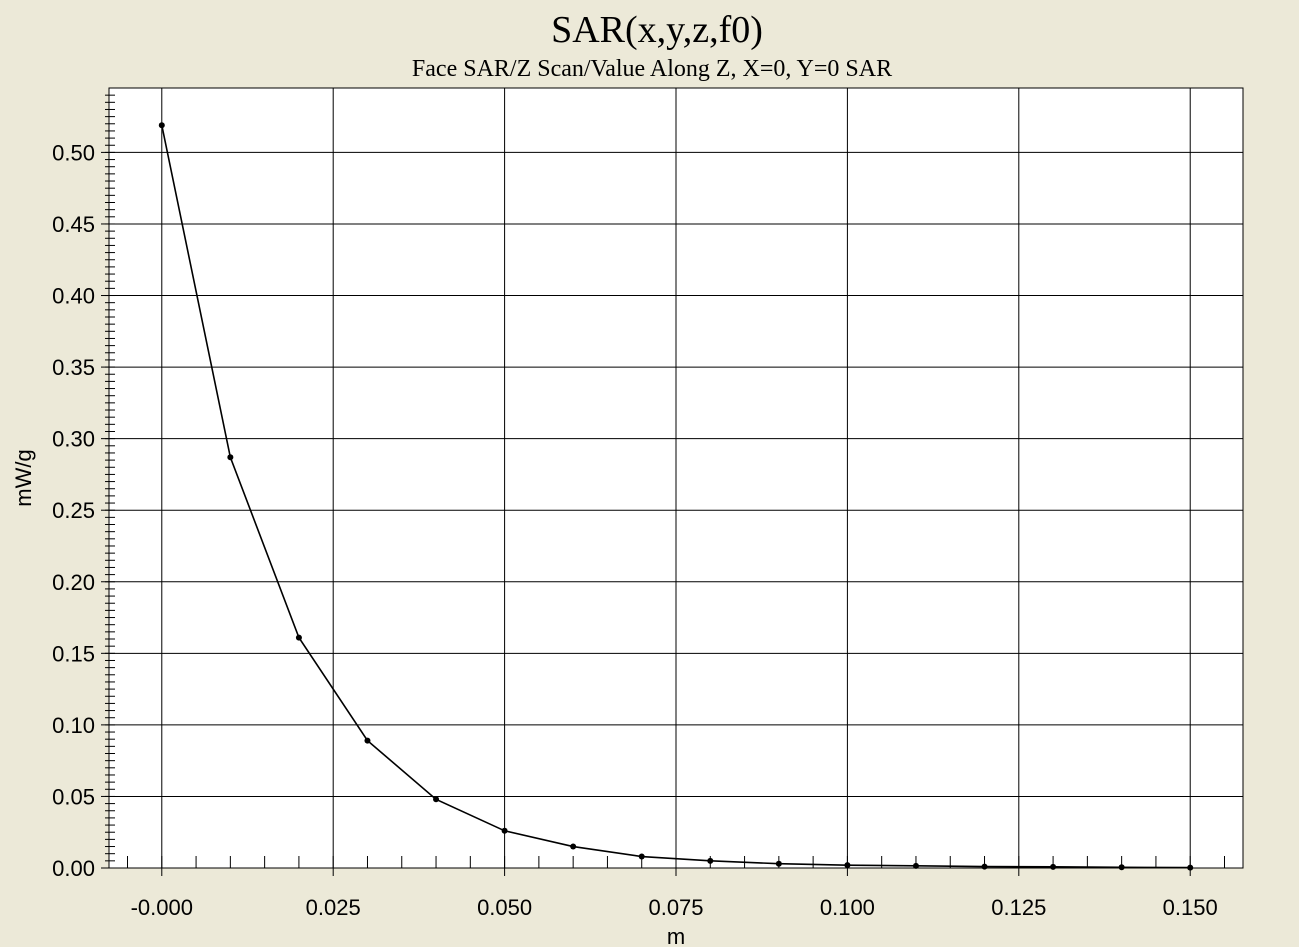 The width and height of the screenshot is (1299, 947). Describe the element at coordinates (73, 796) in the screenshot. I see `y-tick-label: 0.05` at that location.